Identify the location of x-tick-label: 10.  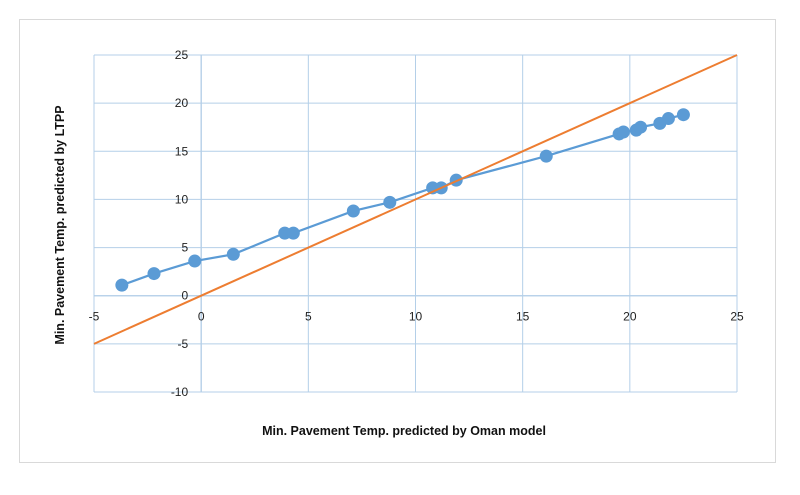
(416, 317).